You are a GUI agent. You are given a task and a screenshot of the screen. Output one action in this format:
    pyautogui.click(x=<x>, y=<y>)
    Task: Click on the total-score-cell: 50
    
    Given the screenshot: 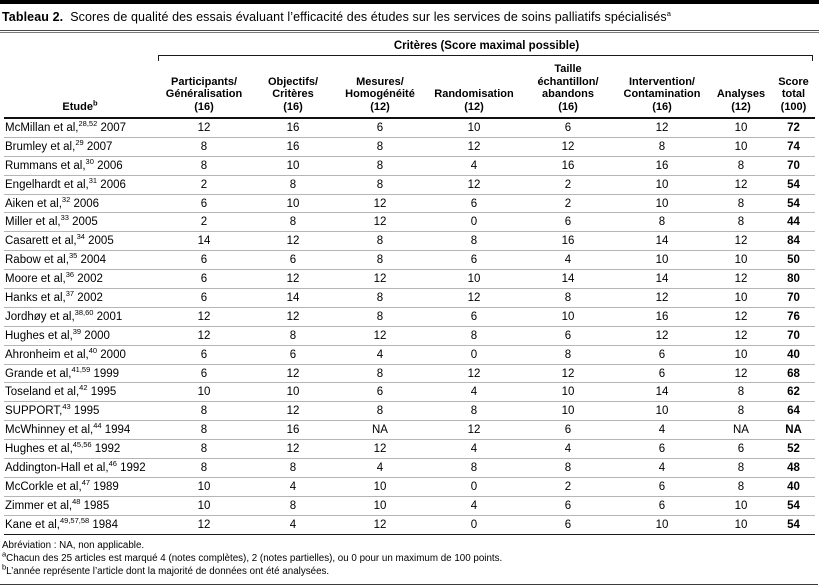 What is the action you would take?
    pyautogui.click(x=793, y=260)
    